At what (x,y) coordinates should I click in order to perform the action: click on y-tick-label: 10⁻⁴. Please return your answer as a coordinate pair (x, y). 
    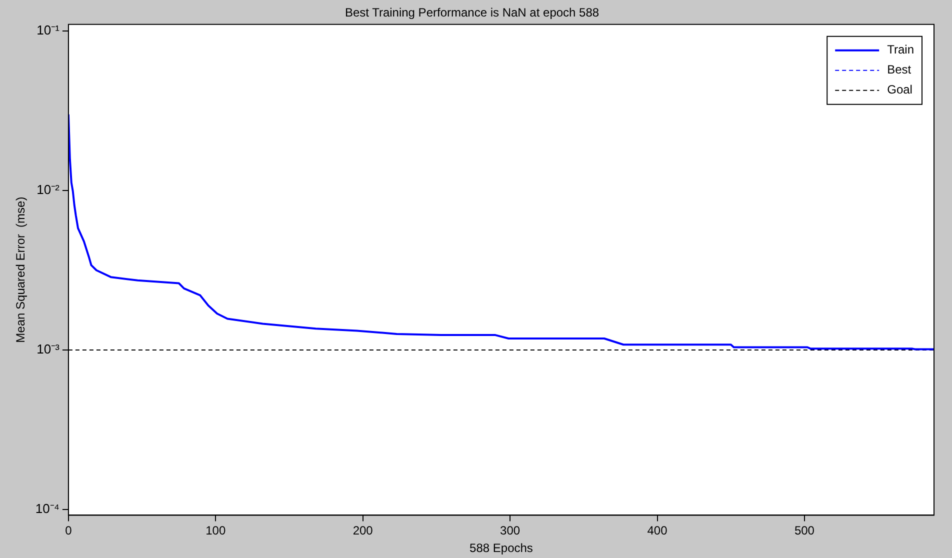
    Looking at the image, I should click on (47, 508).